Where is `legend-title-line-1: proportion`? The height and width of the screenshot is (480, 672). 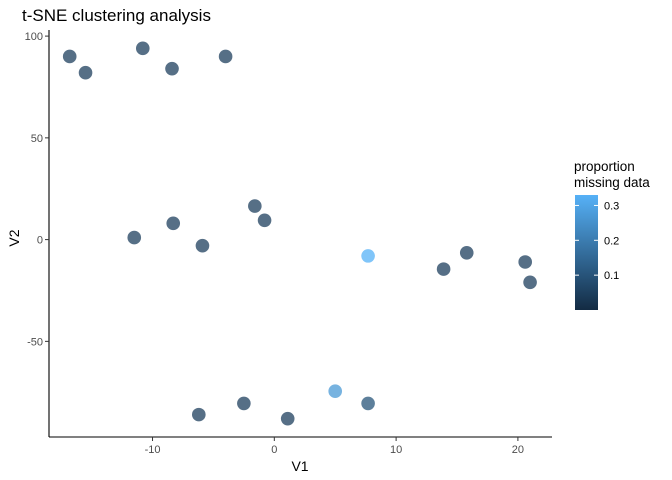
legend-title-line-1: proportion is located at coordinates (604, 166).